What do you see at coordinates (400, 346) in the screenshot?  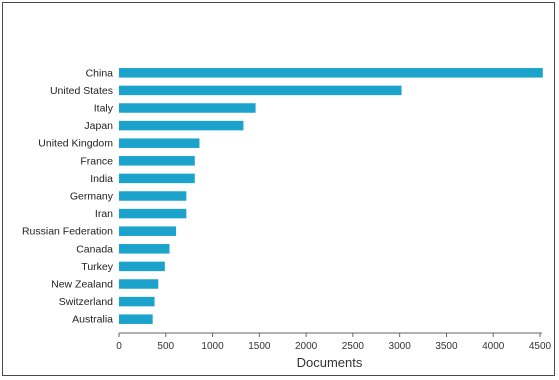 I see `x-tick-label: 3000` at bounding box center [400, 346].